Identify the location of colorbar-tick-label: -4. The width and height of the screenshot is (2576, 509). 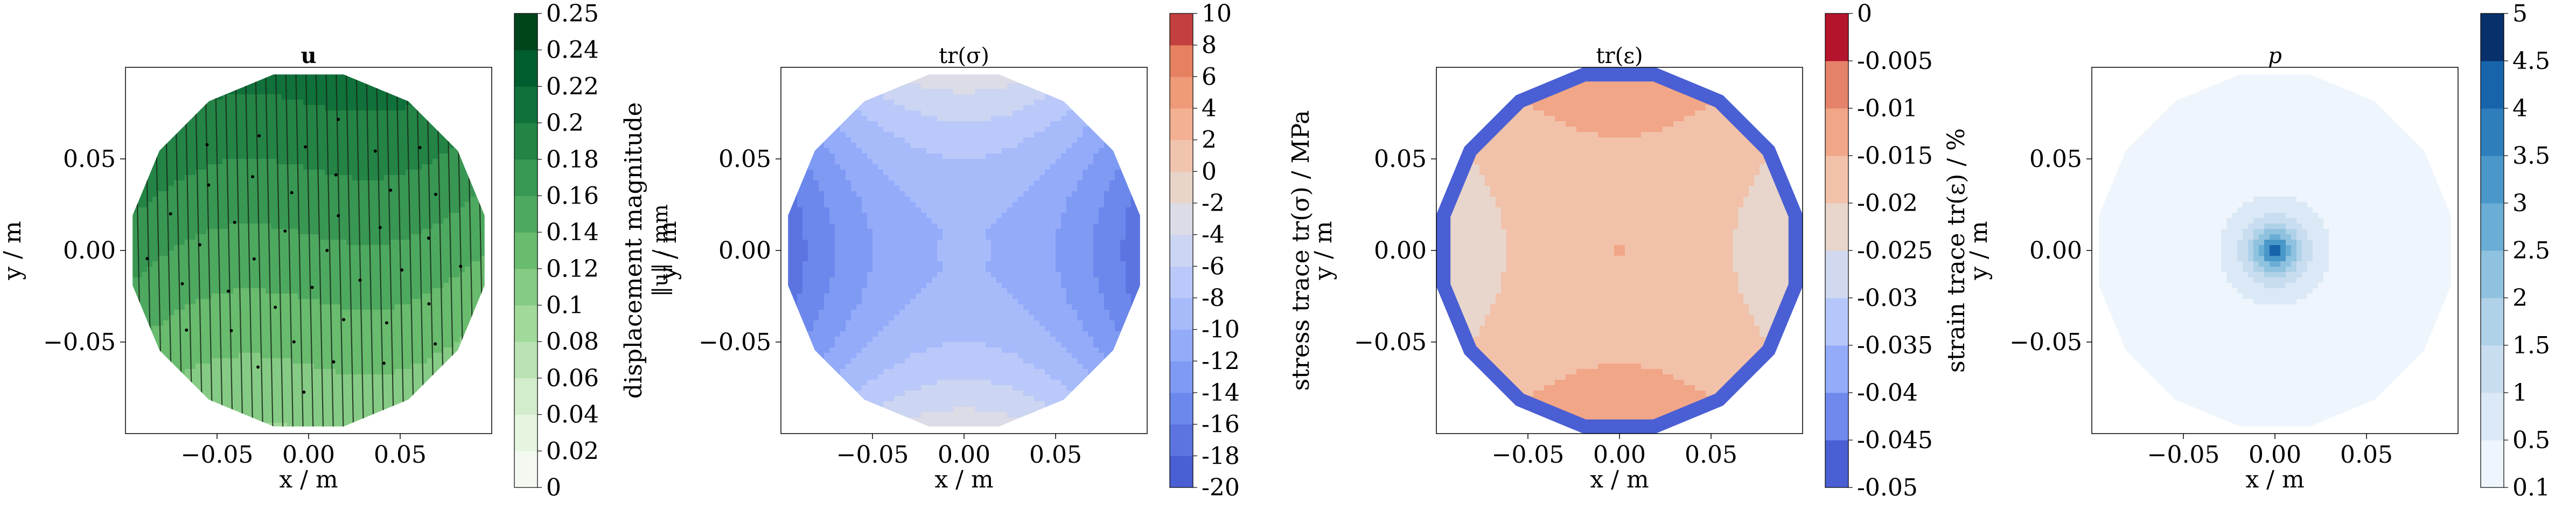
(1213, 235).